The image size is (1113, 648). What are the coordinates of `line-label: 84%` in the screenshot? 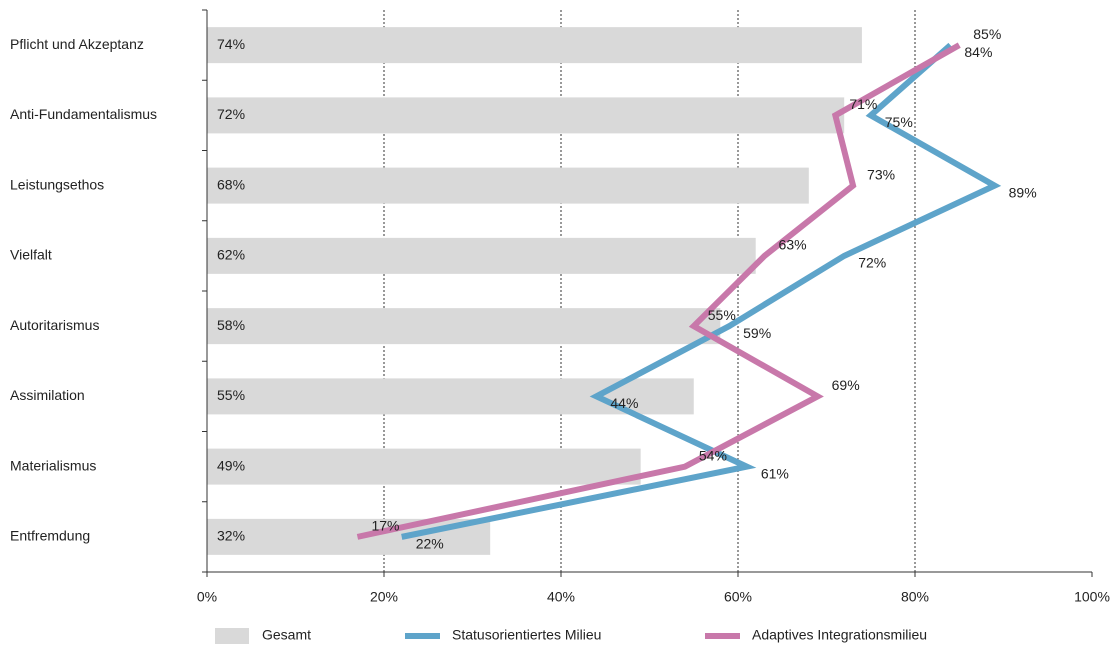 It's located at (978, 52).